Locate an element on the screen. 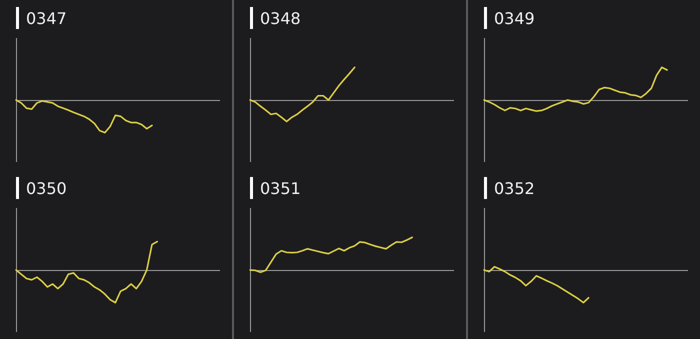 This screenshot has height=339, width=700. chart-title: 0351 is located at coordinates (280, 188).